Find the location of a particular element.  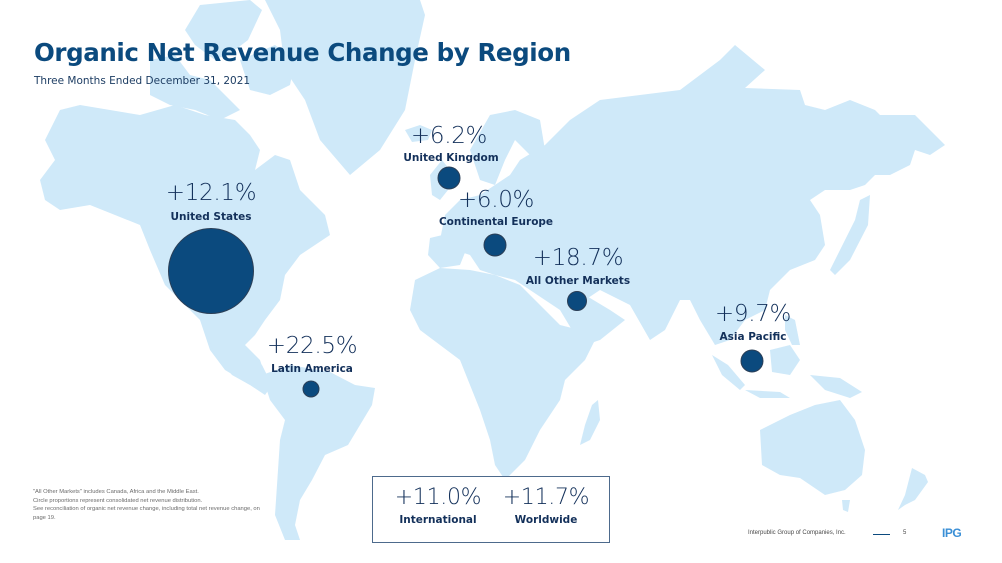

land-philippines is located at coordinates (792, 330).